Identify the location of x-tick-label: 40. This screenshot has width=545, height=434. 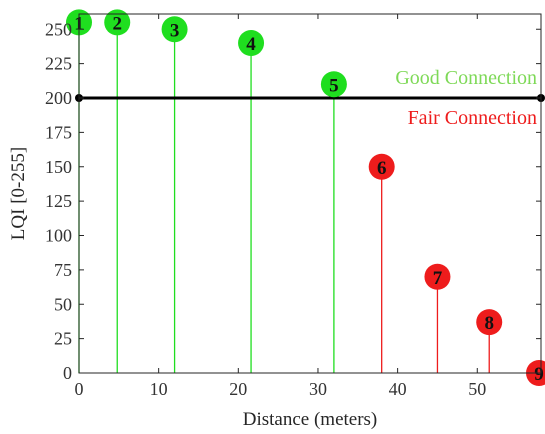
(398, 389).